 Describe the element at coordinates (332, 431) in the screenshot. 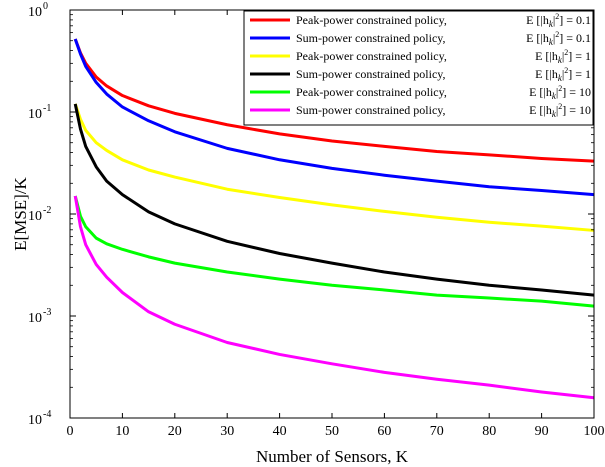

I see `x-tick-label: 50` at that location.